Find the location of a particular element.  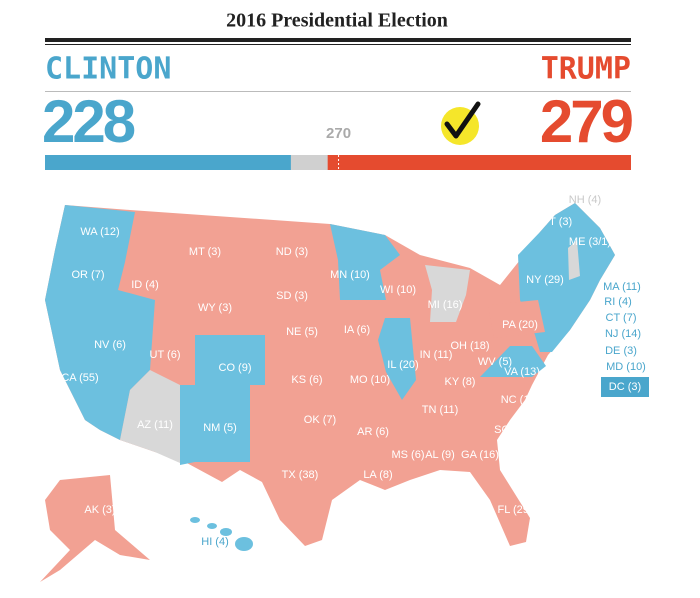

state-label: TN (11) is located at coordinates (440, 410).